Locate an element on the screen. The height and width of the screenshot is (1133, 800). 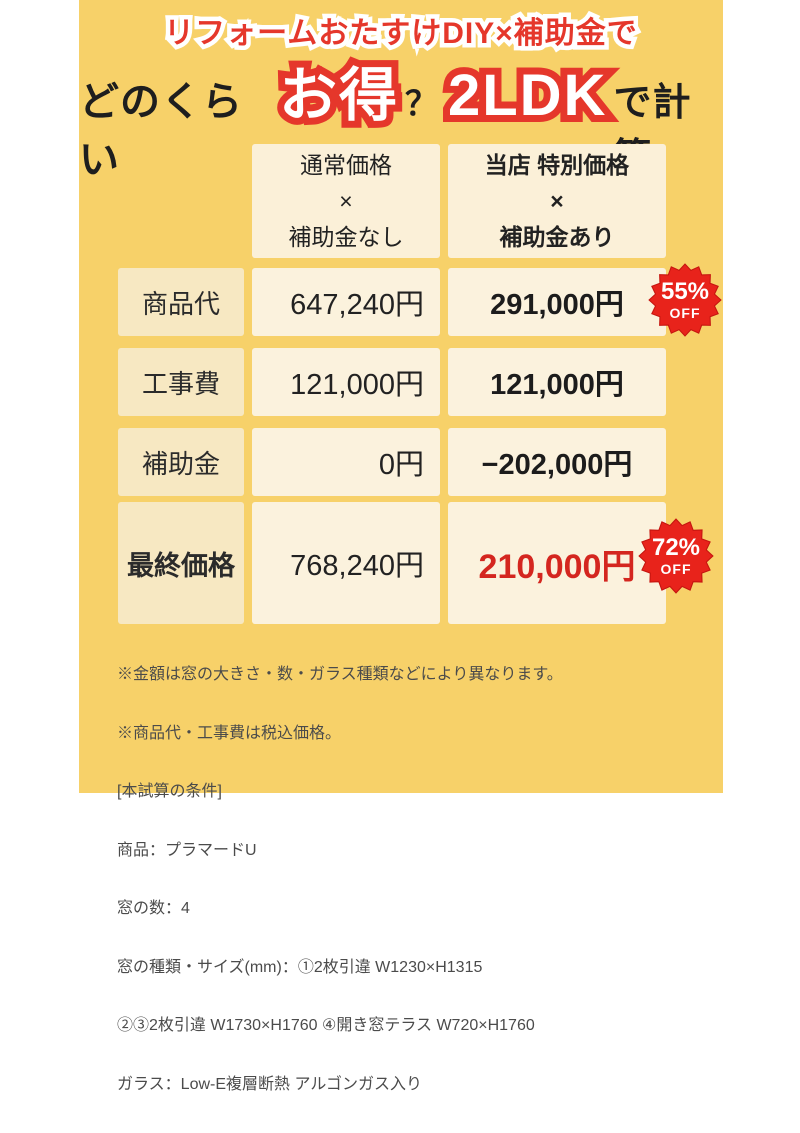
badge-55-off-label: OFF is located at coordinates (685, 313).